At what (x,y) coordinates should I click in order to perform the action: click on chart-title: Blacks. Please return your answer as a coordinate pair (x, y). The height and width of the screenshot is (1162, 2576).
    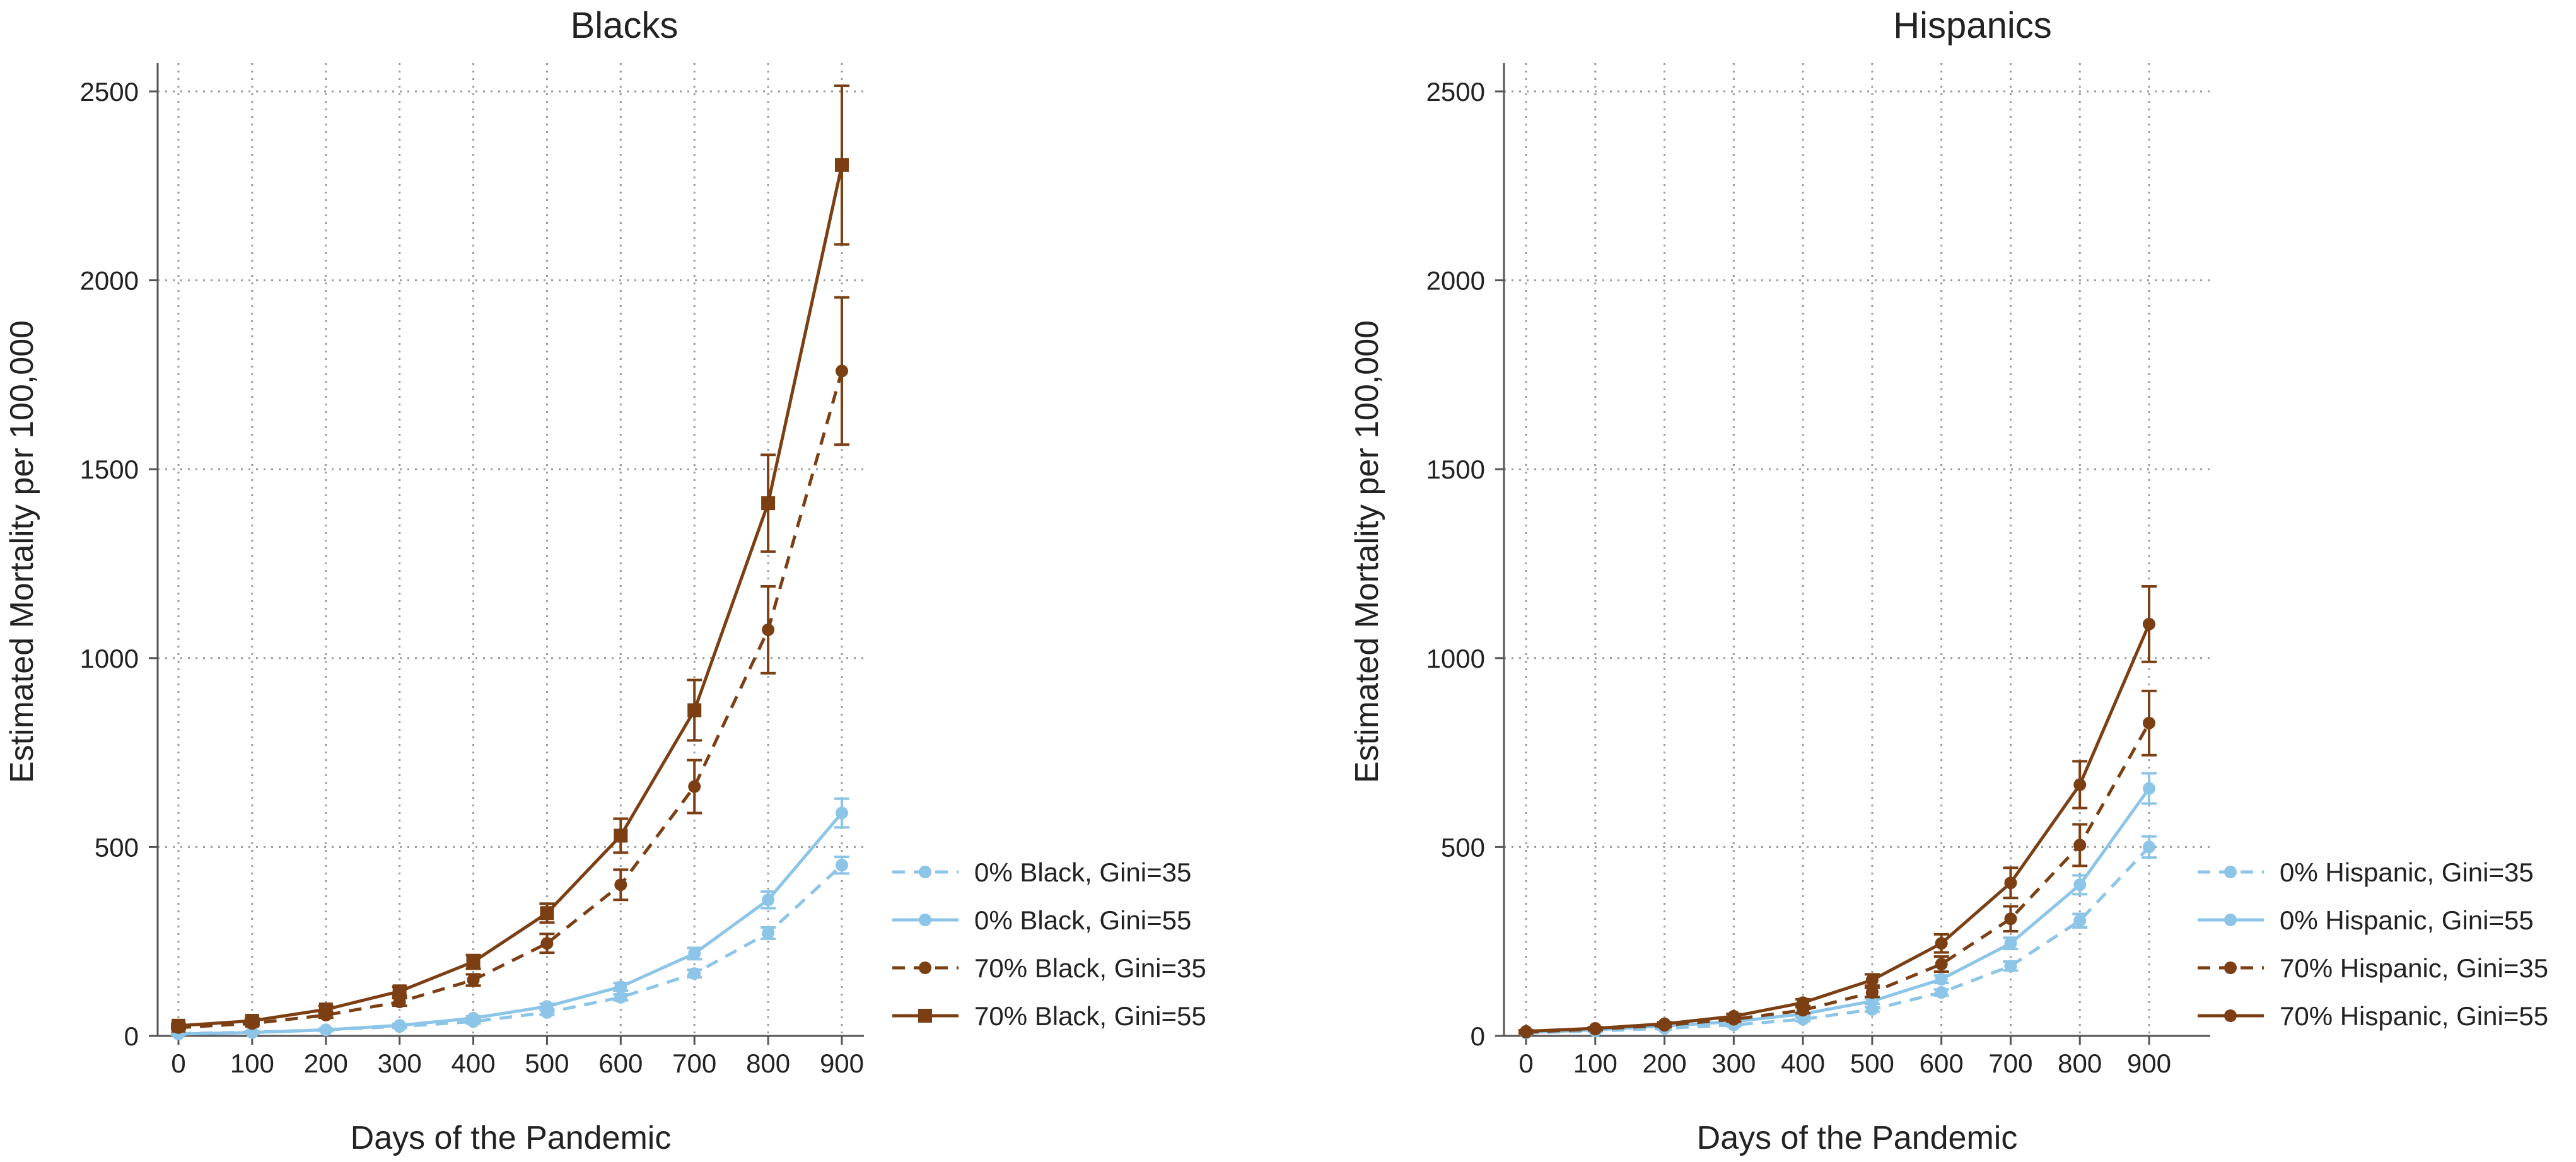
    Looking at the image, I should click on (625, 25).